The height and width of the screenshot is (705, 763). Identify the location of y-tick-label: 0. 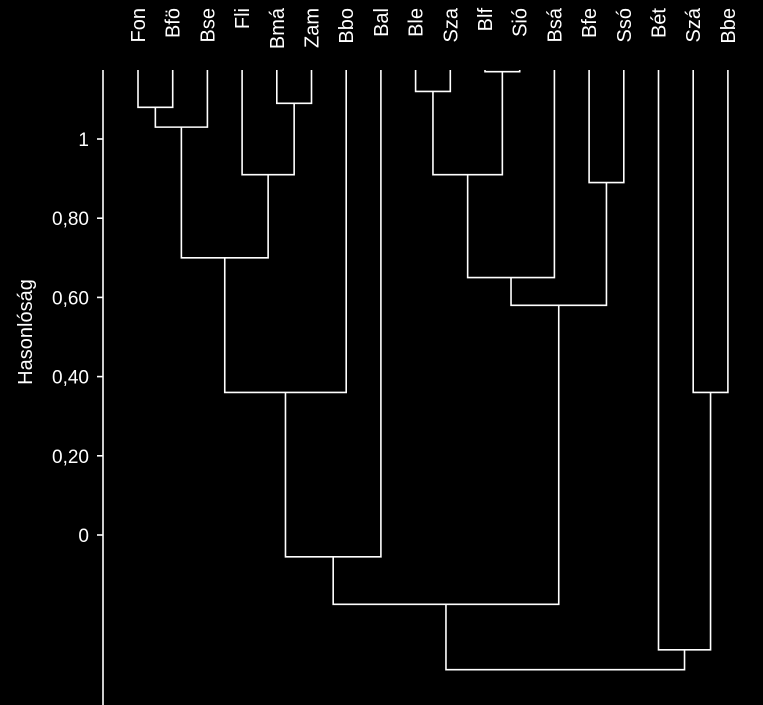
(83, 536).